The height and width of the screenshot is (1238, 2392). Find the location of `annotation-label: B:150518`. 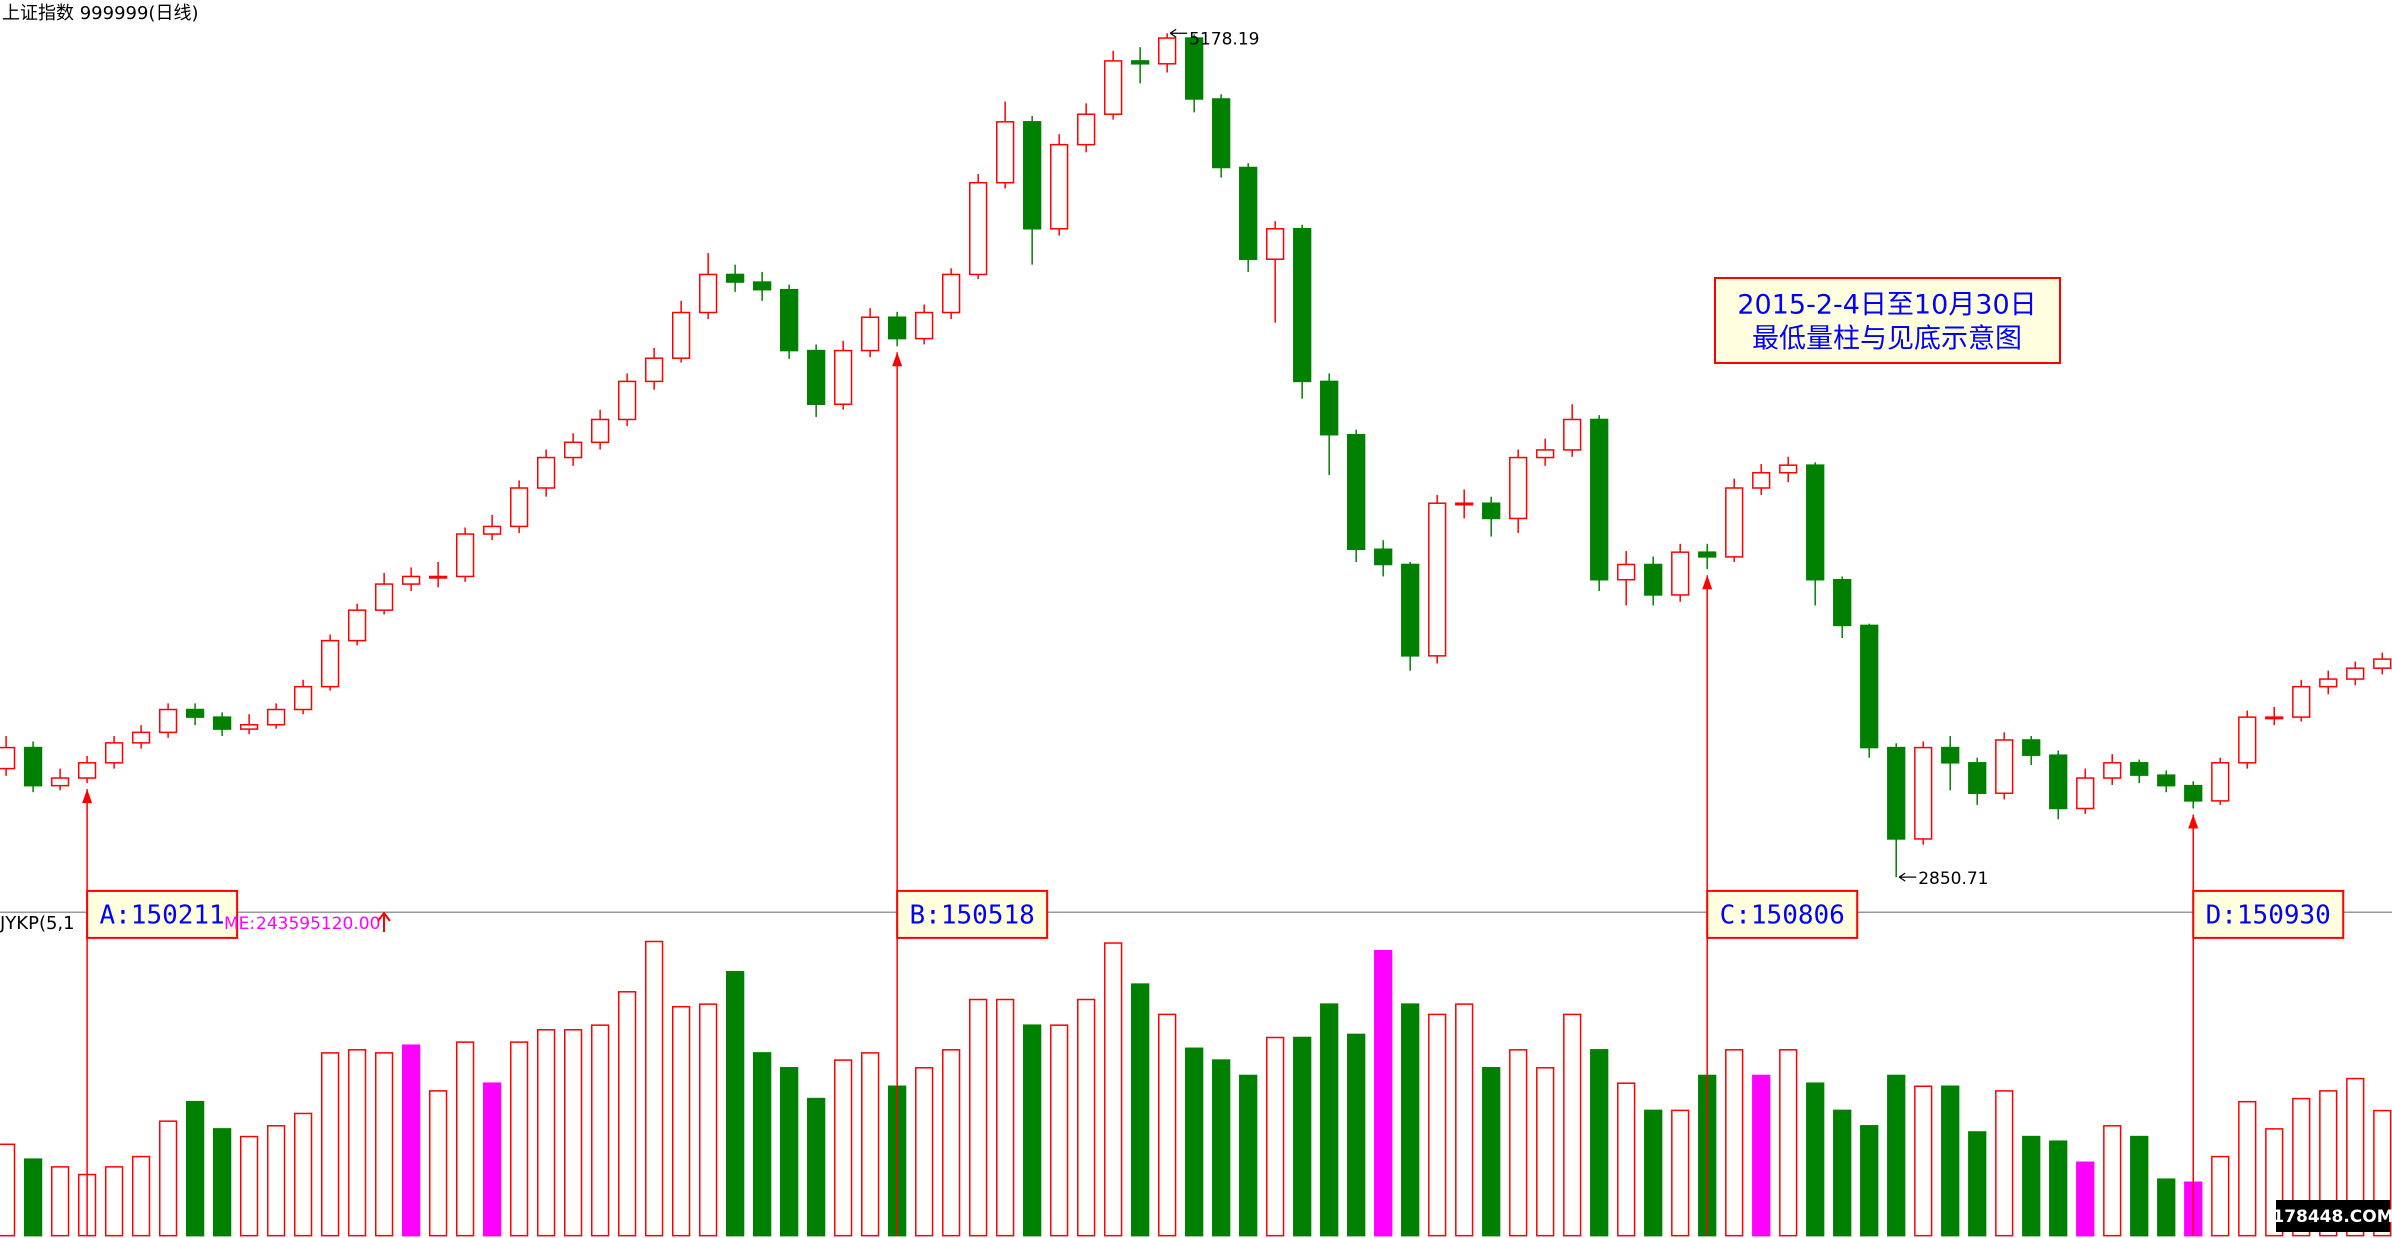

annotation-label: B:150518 is located at coordinates (972, 915).